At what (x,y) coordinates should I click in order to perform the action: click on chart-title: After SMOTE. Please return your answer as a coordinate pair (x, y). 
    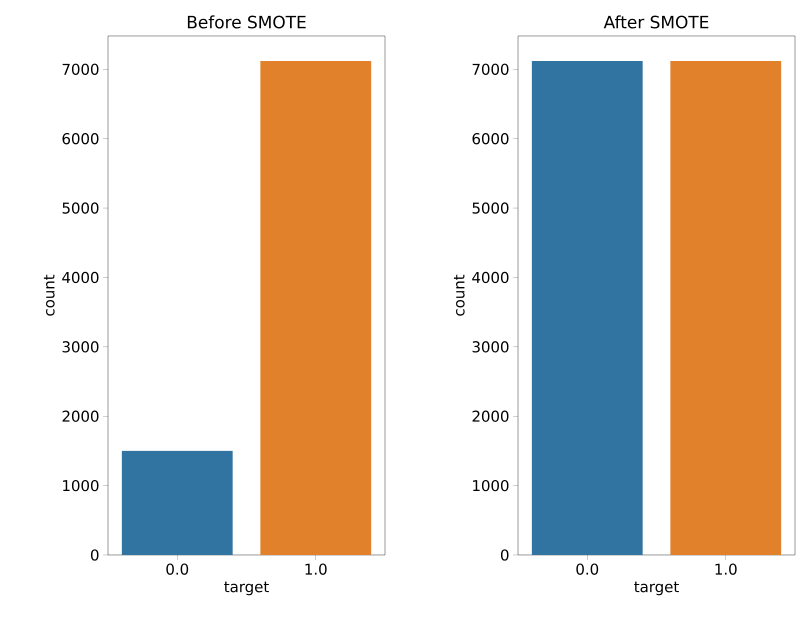
    Looking at the image, I should click on (656, 21).